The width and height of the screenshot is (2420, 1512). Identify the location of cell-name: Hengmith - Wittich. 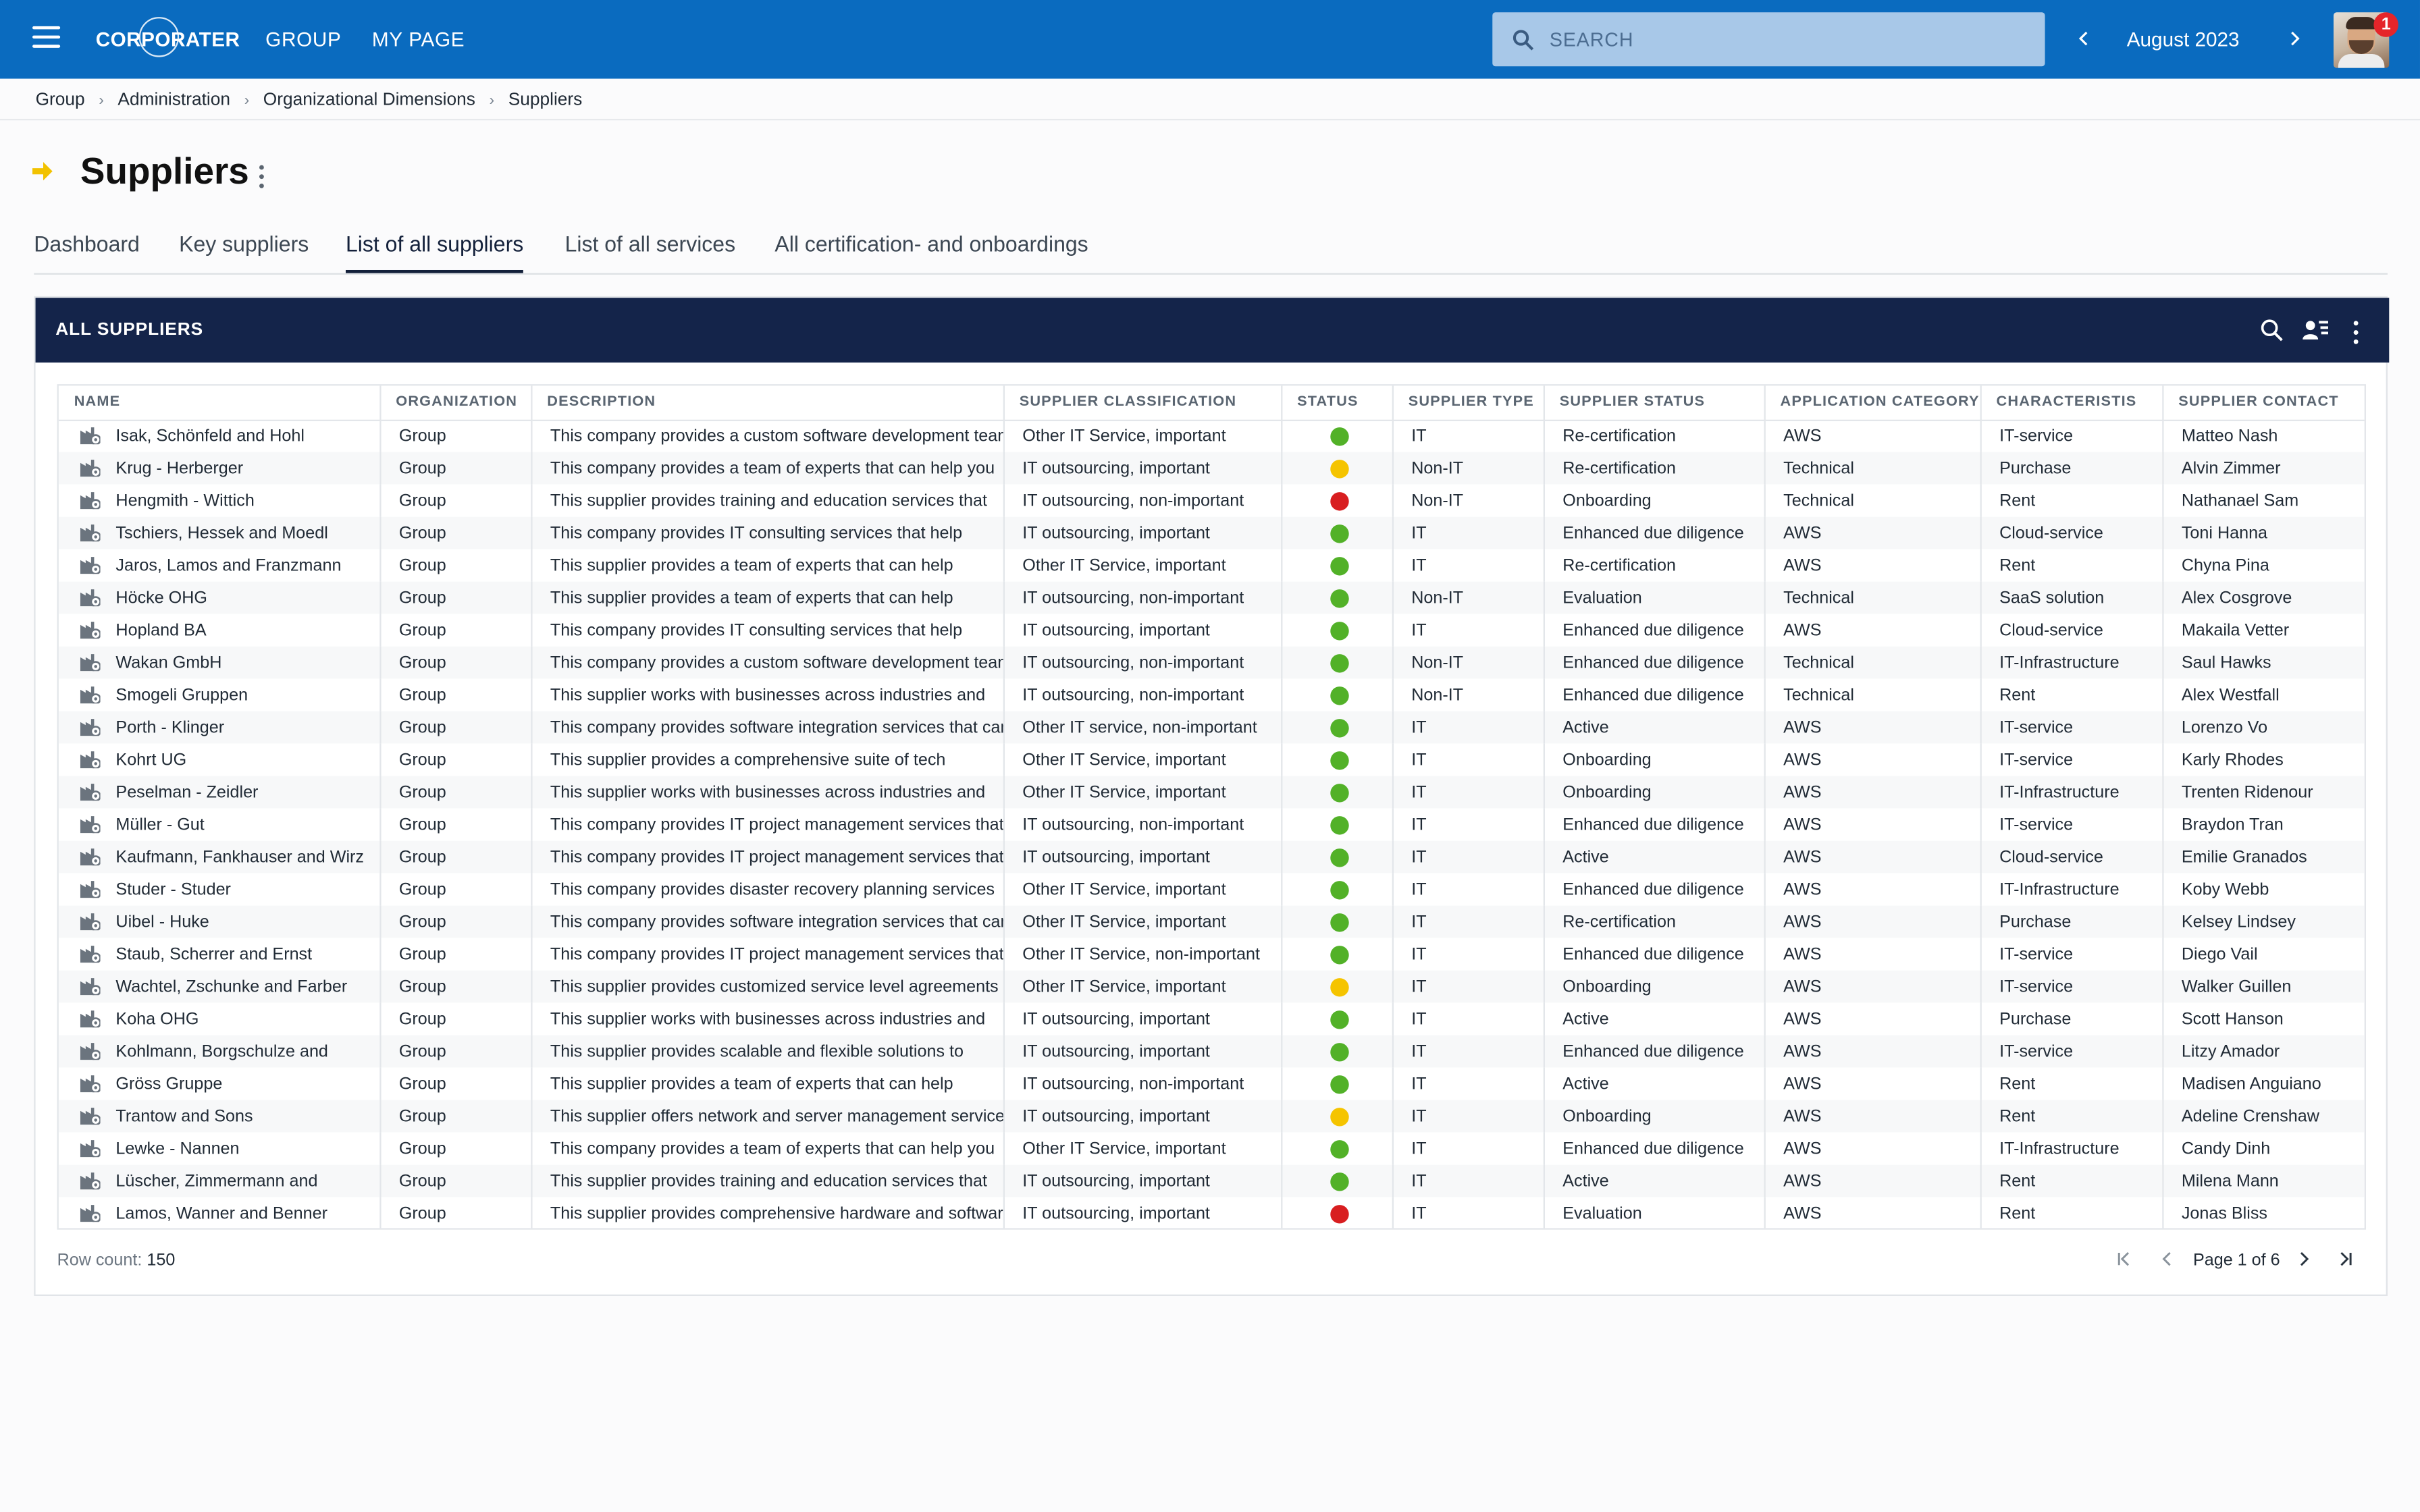
(219, 500).